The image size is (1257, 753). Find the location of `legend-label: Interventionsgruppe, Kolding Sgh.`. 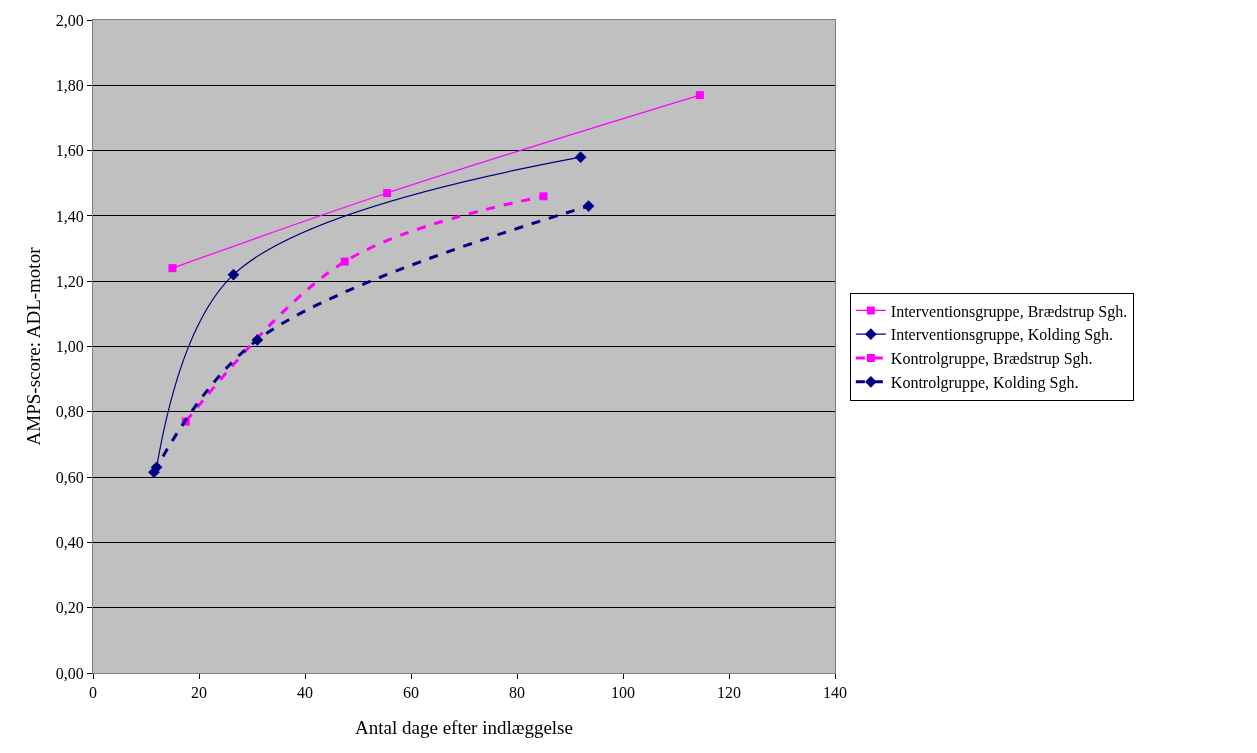

legend-label: Interventionsgruppe, Kolding Sgh. is located at coordinates (1002, 335).